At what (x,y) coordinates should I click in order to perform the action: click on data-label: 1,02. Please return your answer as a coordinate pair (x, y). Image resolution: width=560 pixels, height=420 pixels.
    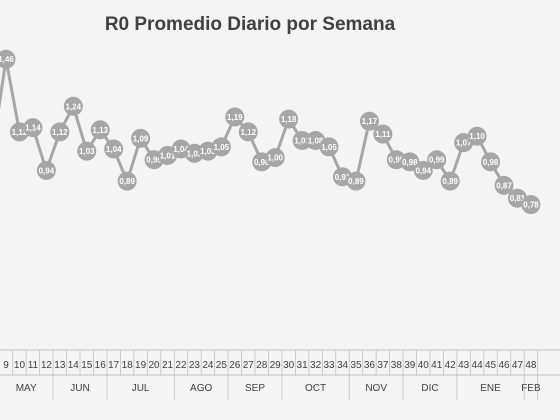
    Looking at the image, I should click on (195, 153).